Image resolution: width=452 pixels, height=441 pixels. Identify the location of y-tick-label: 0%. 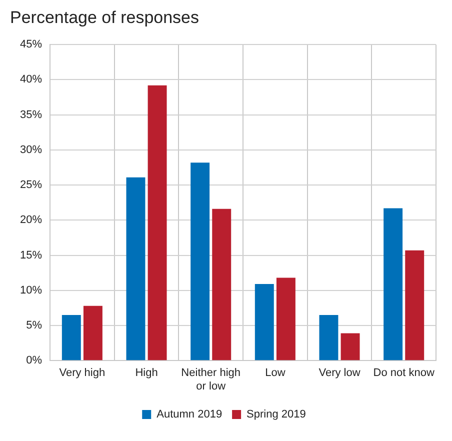
(34, 360).